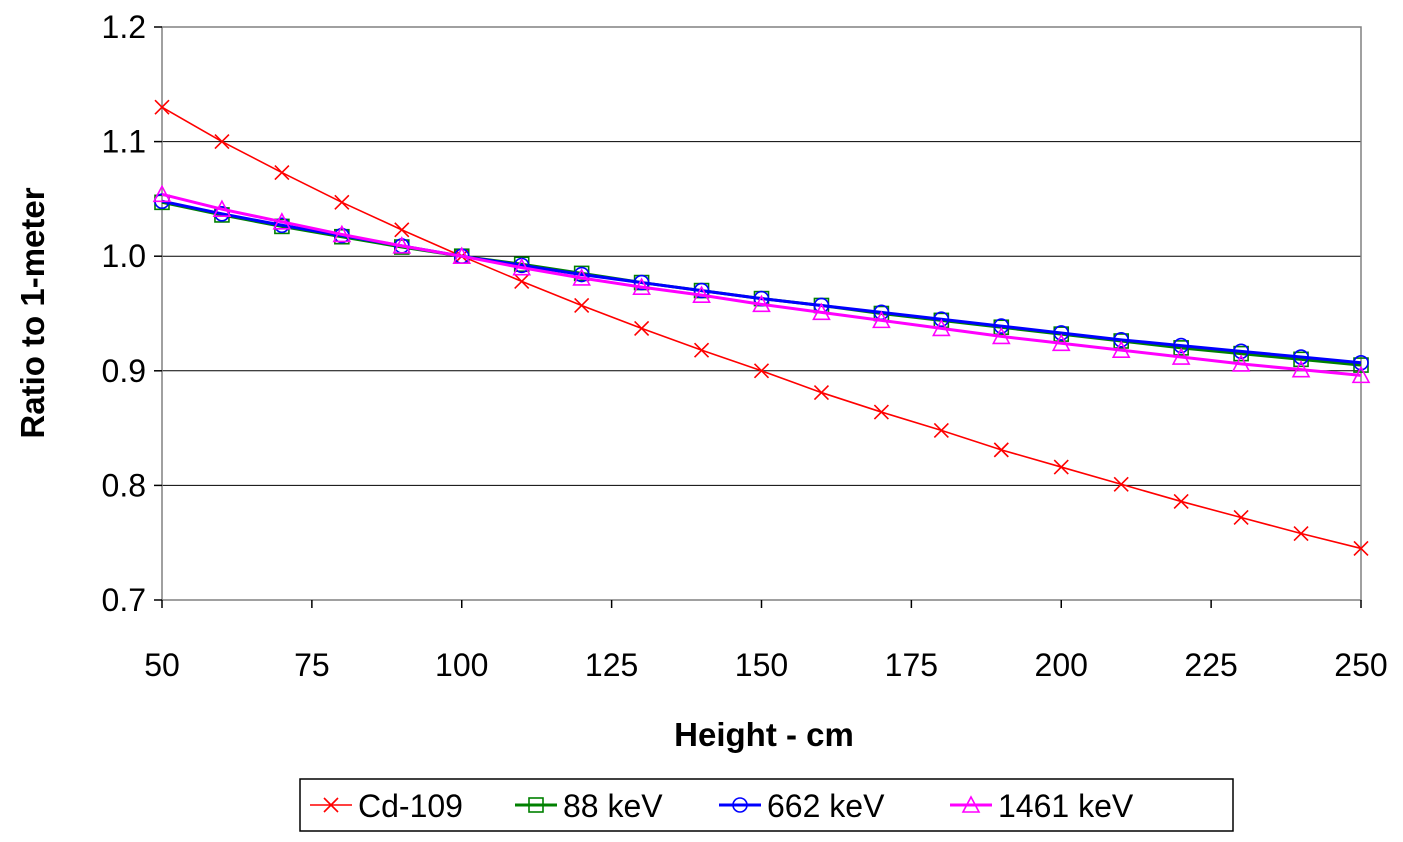  What do you see at coordinates (764, 734) in the screenshot?
I see `x-axis-title: Height - cm` at bounding box center [764, 734].